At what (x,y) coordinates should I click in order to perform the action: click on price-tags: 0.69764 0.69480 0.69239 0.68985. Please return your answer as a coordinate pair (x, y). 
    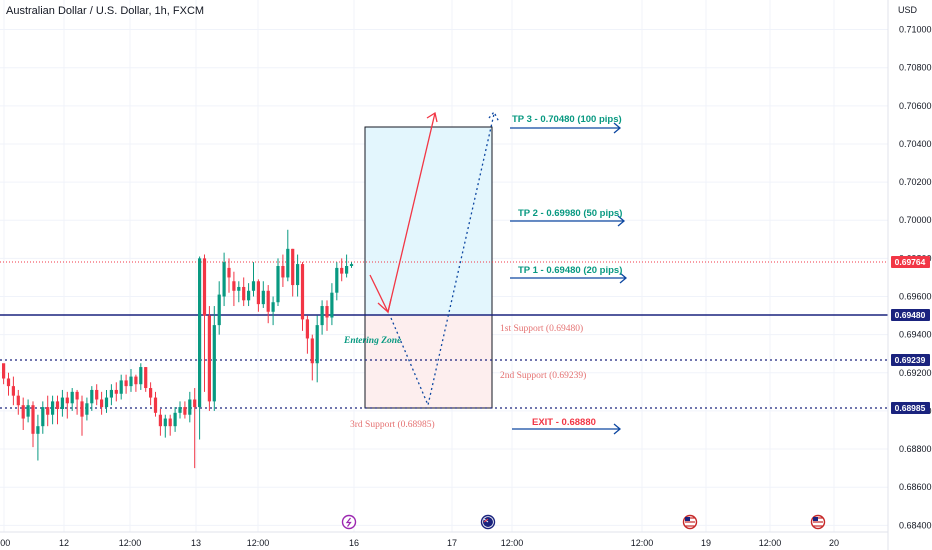
    Looking at the image, I should click on (910, 335).